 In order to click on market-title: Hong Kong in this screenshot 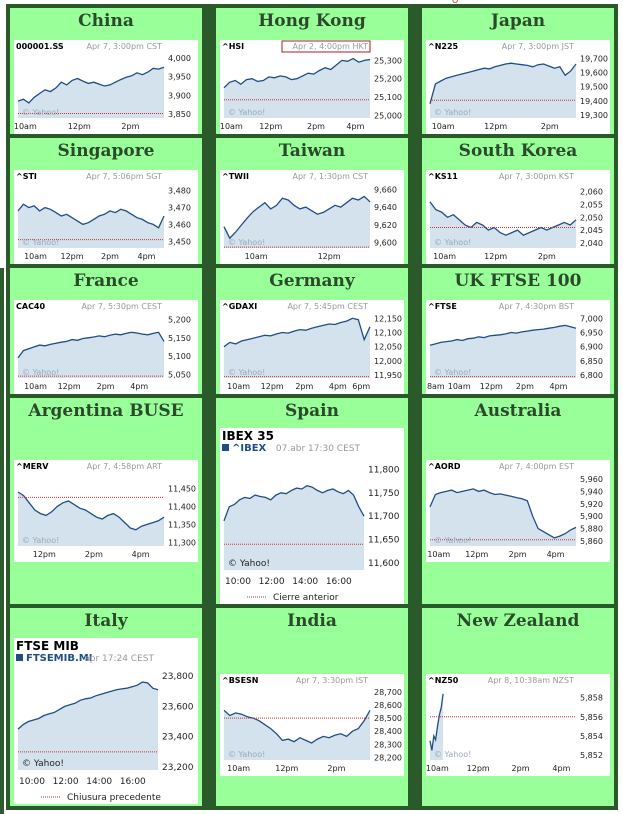, I will do `click(312, 21)`.